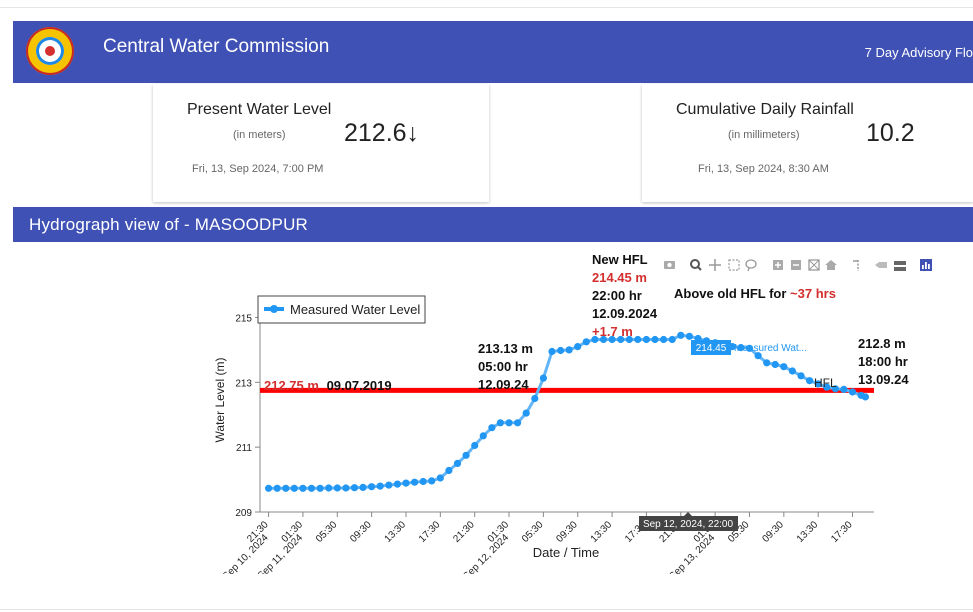  Describe the element at coordinates (258, 169) in the screenshot. I see `card-timestamp: Fri, 13, Sep 2024, 7:00 PM` at that location.